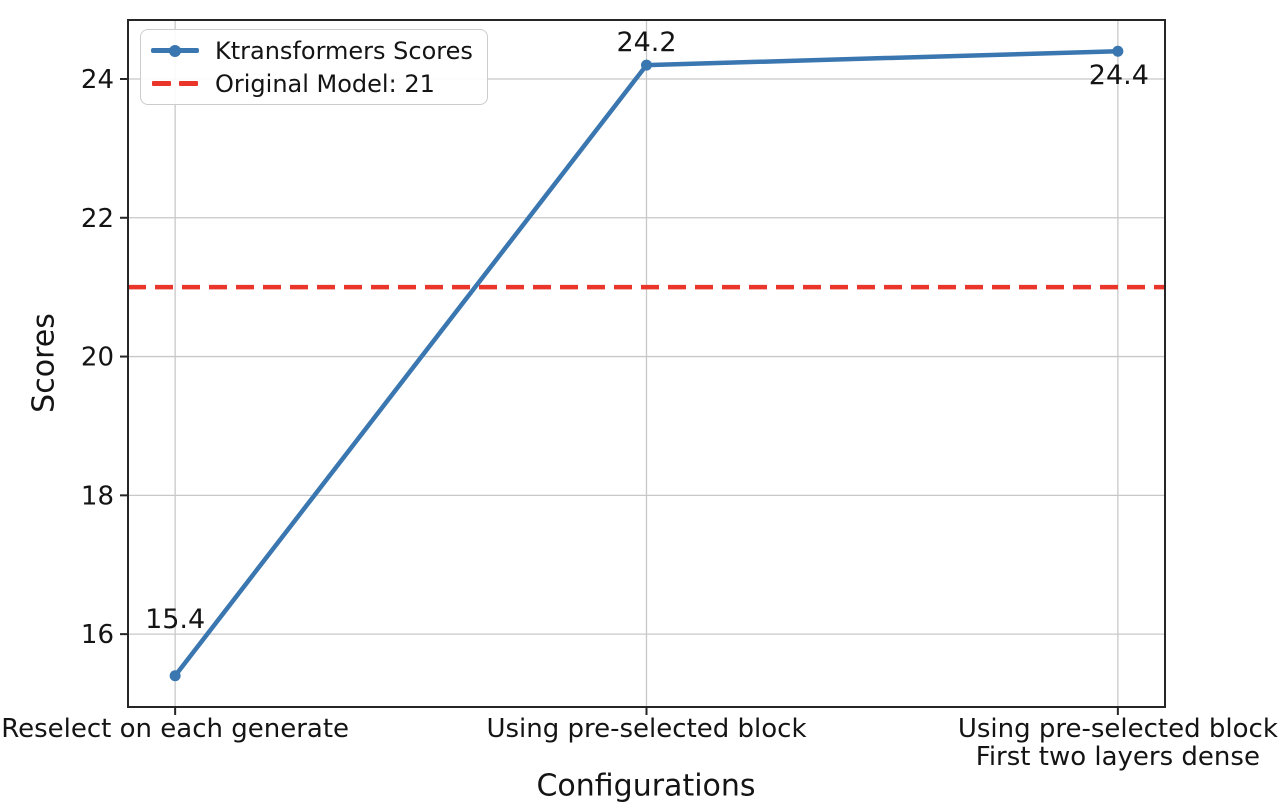  I want to click on x-axis-title: Configurations, so click(646, 785).